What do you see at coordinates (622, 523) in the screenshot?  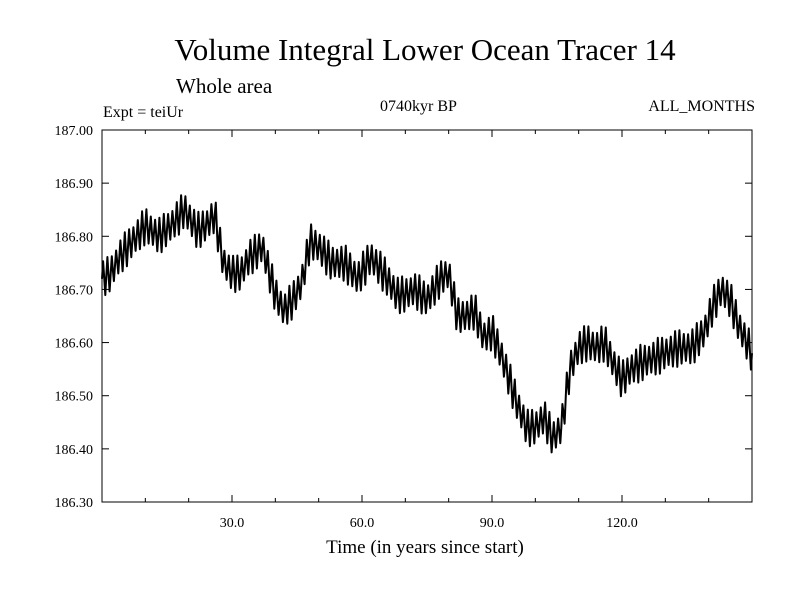 I see `x-tick-label: 120.0` at bounding box center [622, 523].